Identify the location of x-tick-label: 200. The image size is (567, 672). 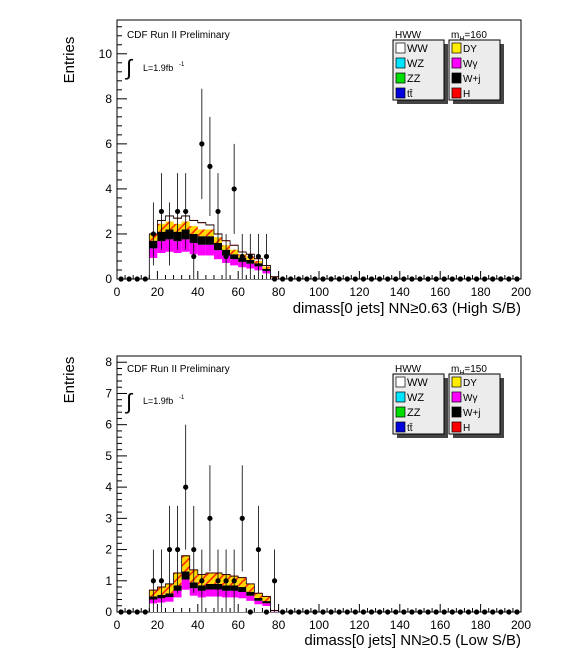
(521, 292).